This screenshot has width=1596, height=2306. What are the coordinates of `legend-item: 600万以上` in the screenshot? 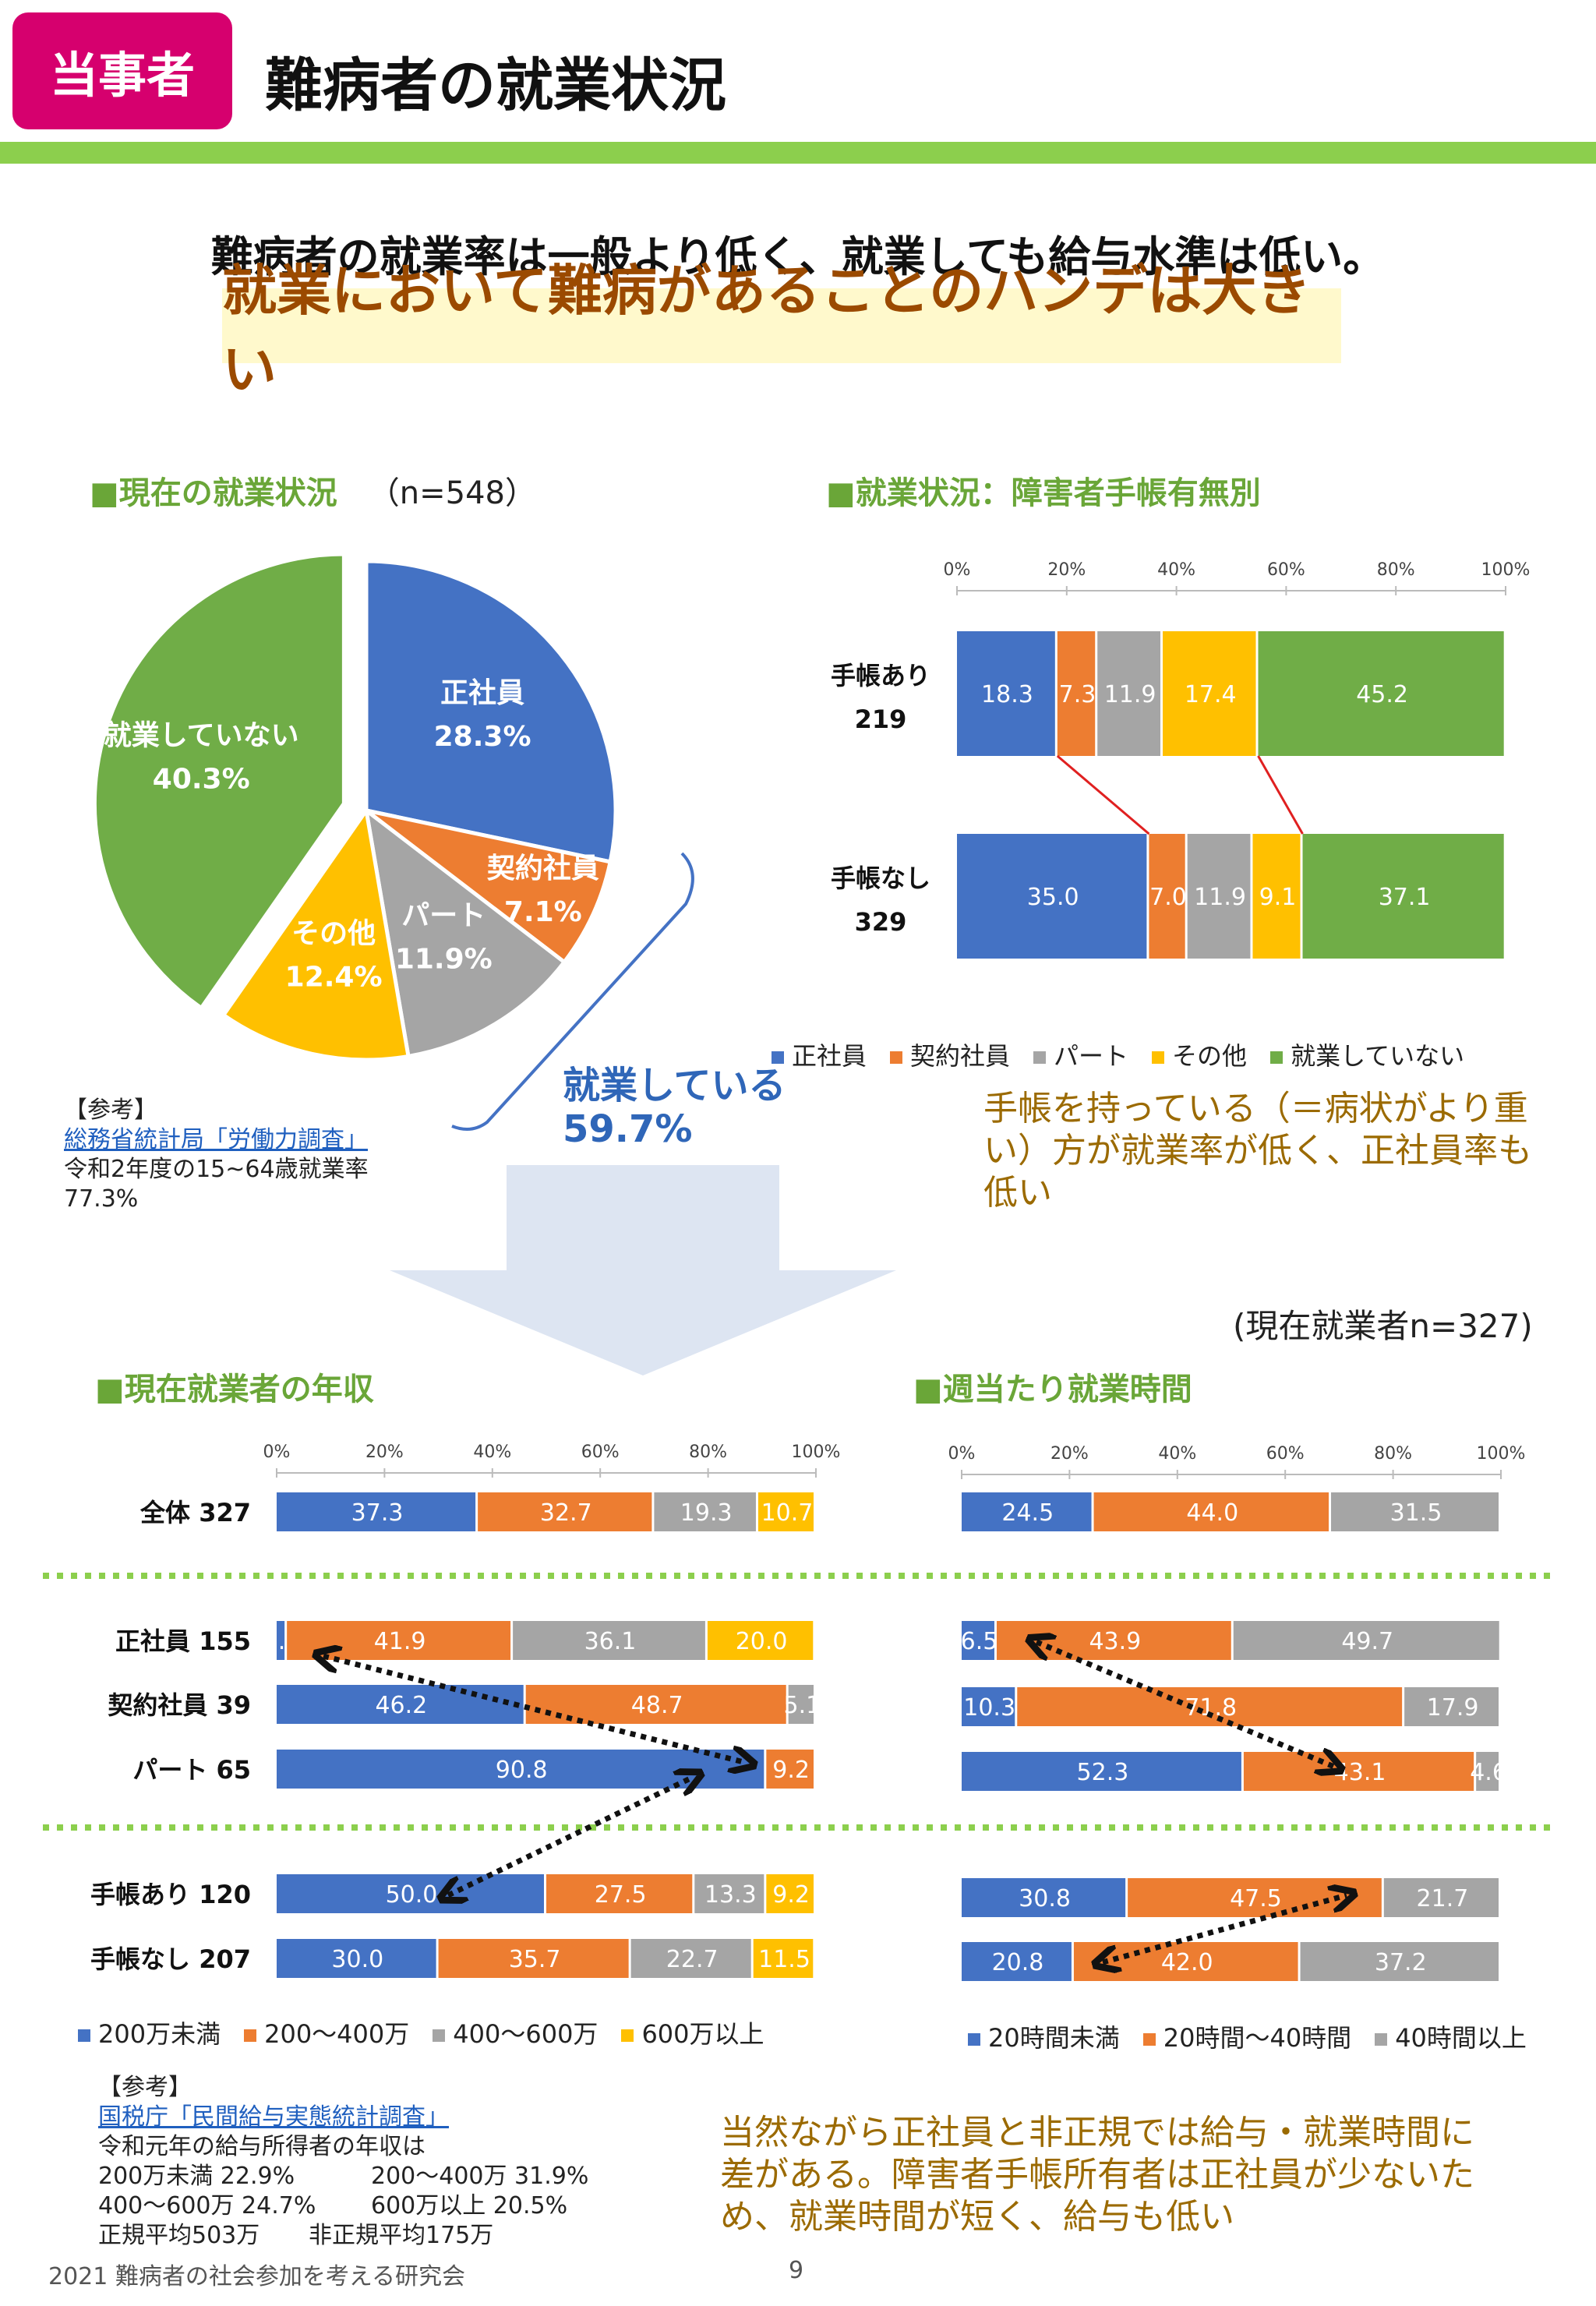 It's located at (692, 2032).